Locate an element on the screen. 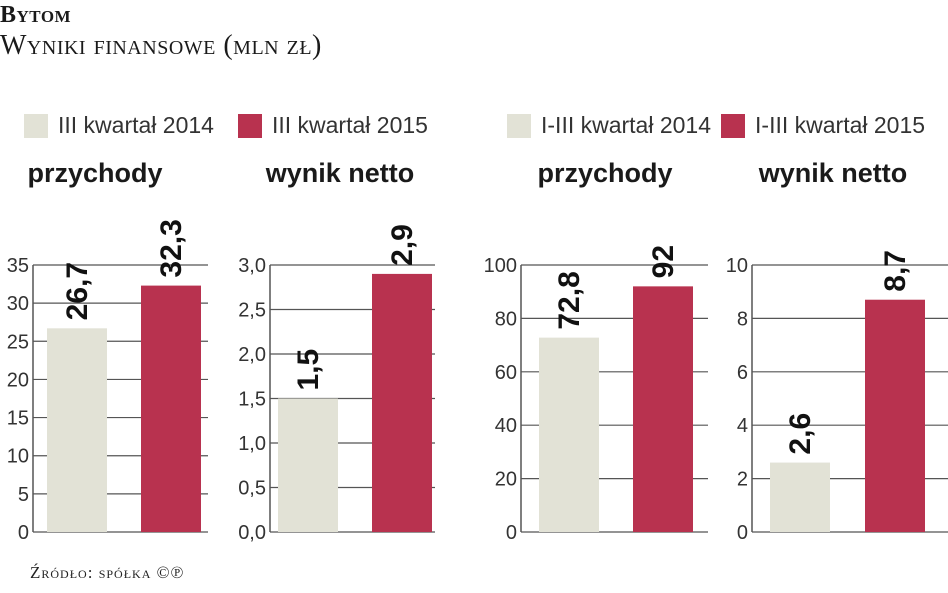  y-tick-label: 35 is located at coordinates (18, 266).